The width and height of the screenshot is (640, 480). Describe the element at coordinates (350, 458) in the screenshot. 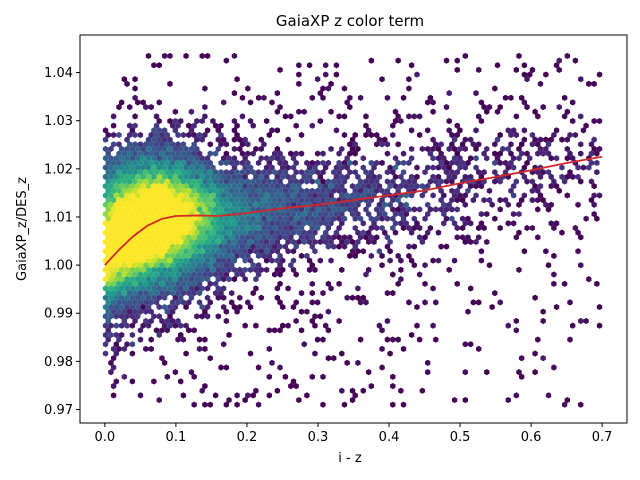

I see `x-axis-label: i - z` at that location.